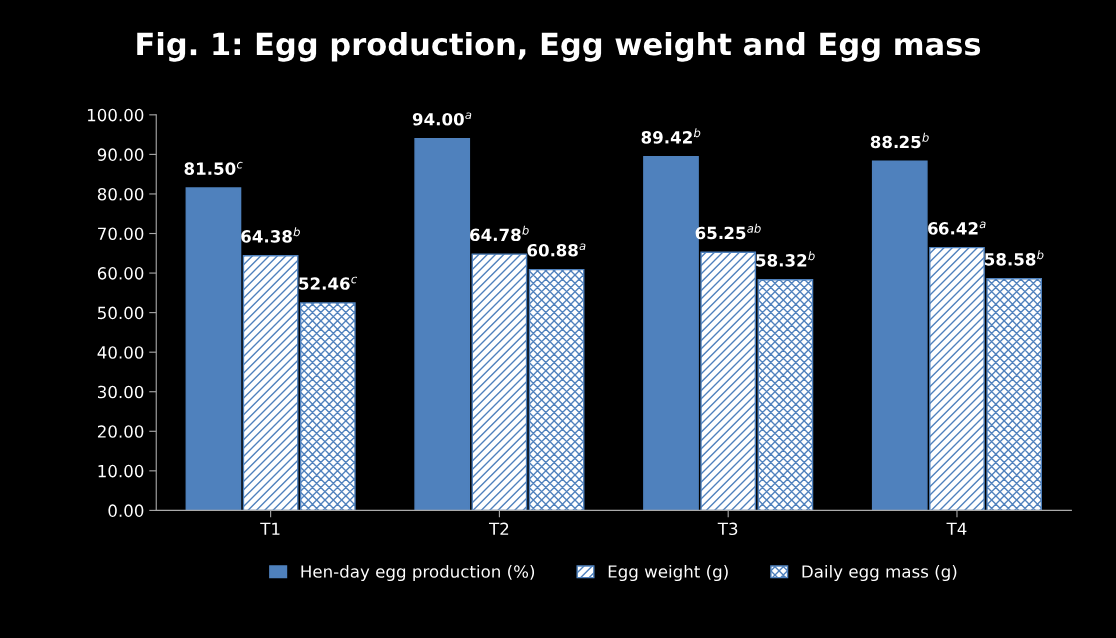  I want to click on y-tick-label: 0.00, so click(126, 510).